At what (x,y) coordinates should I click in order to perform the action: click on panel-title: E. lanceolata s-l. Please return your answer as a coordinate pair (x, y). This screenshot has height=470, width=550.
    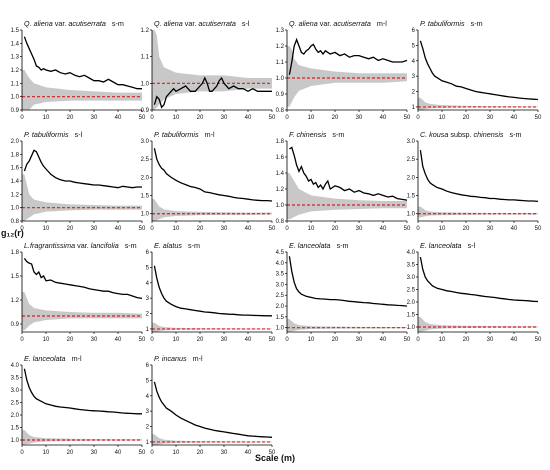
    Looking at the image, I should click on (448, 245).